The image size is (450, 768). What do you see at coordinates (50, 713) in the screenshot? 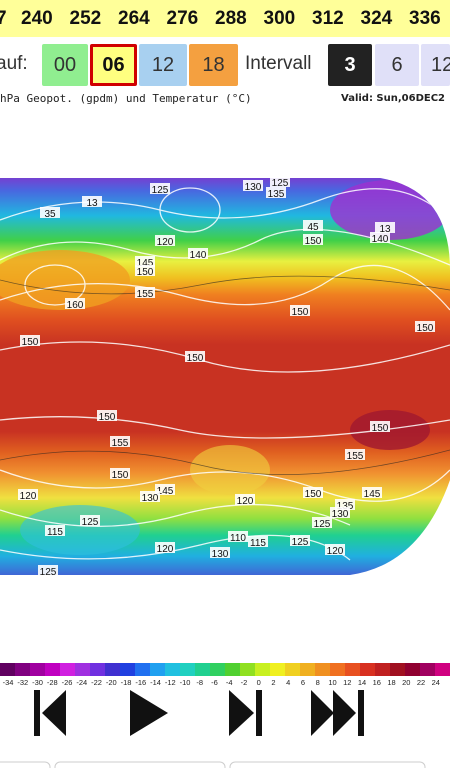
I see `skip-back-button` at bounding box center [50, 713].